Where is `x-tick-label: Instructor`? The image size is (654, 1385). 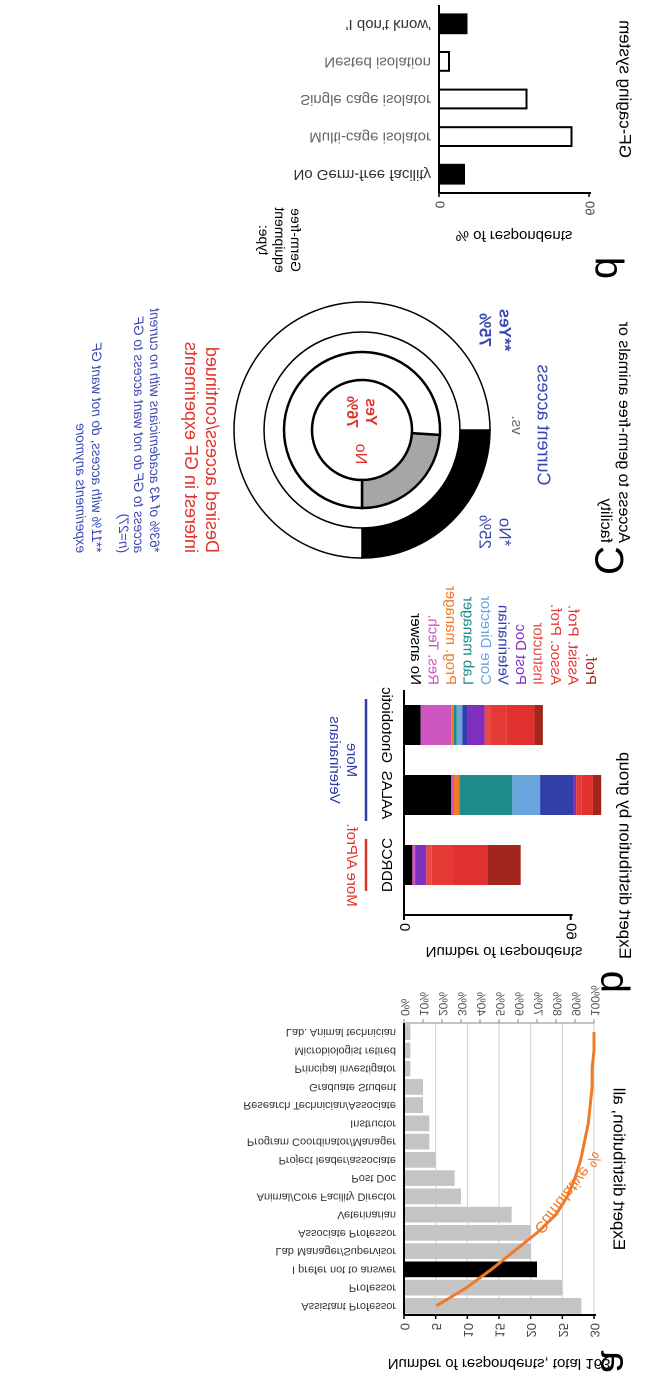 x-tick-label: Instructor is located at coordinates (373, 1123).